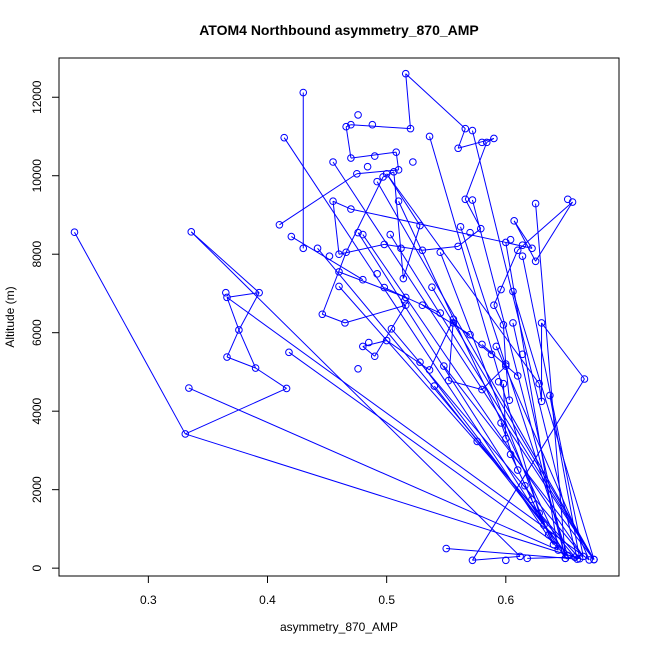 This screenshot has height=650, width=650. What do you see at coordinates (37, 97) in the screenshot?
I see `y-tick-label: 12000` at bounding box center [37, 97].